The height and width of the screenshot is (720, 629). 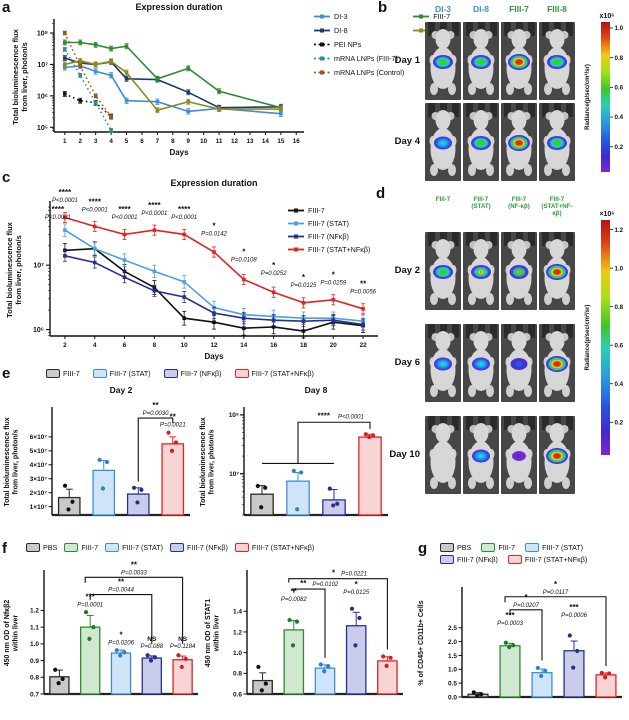 What do you see at coordinates (39, 437) in the screenshot?
I see `svg-text: 6×10⁷` at bounding box center [39, 437].